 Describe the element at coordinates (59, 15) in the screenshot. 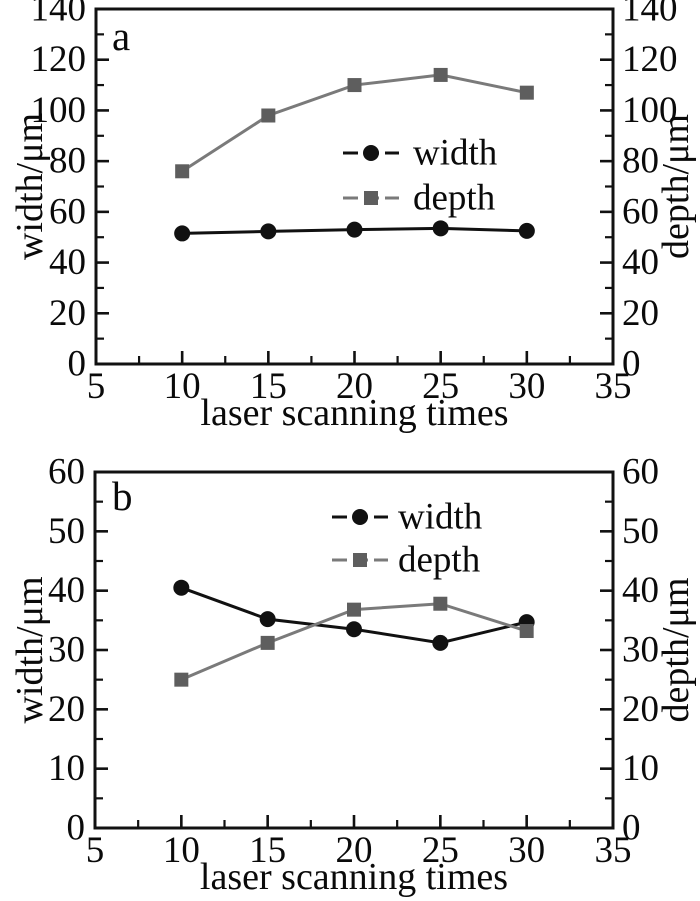

I see `y-tick-label-left: 140` at that location.